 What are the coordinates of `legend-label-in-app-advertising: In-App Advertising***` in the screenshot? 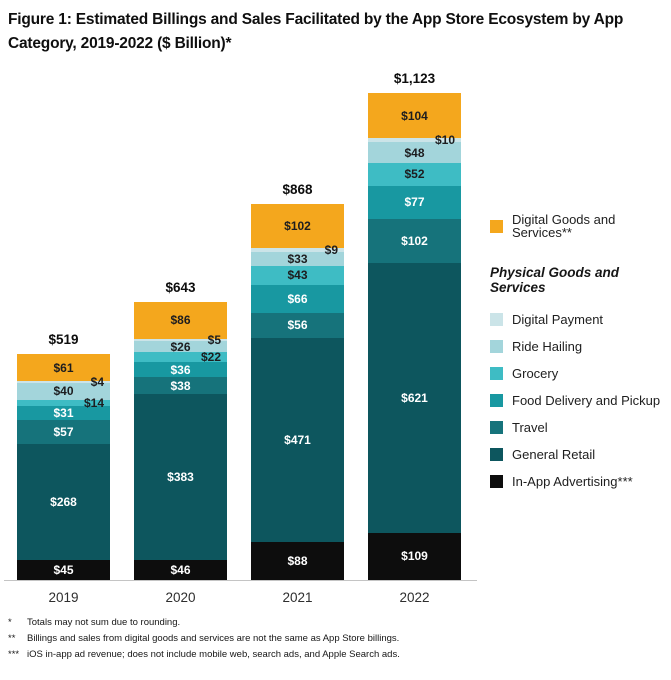 It's located at (572, 481).